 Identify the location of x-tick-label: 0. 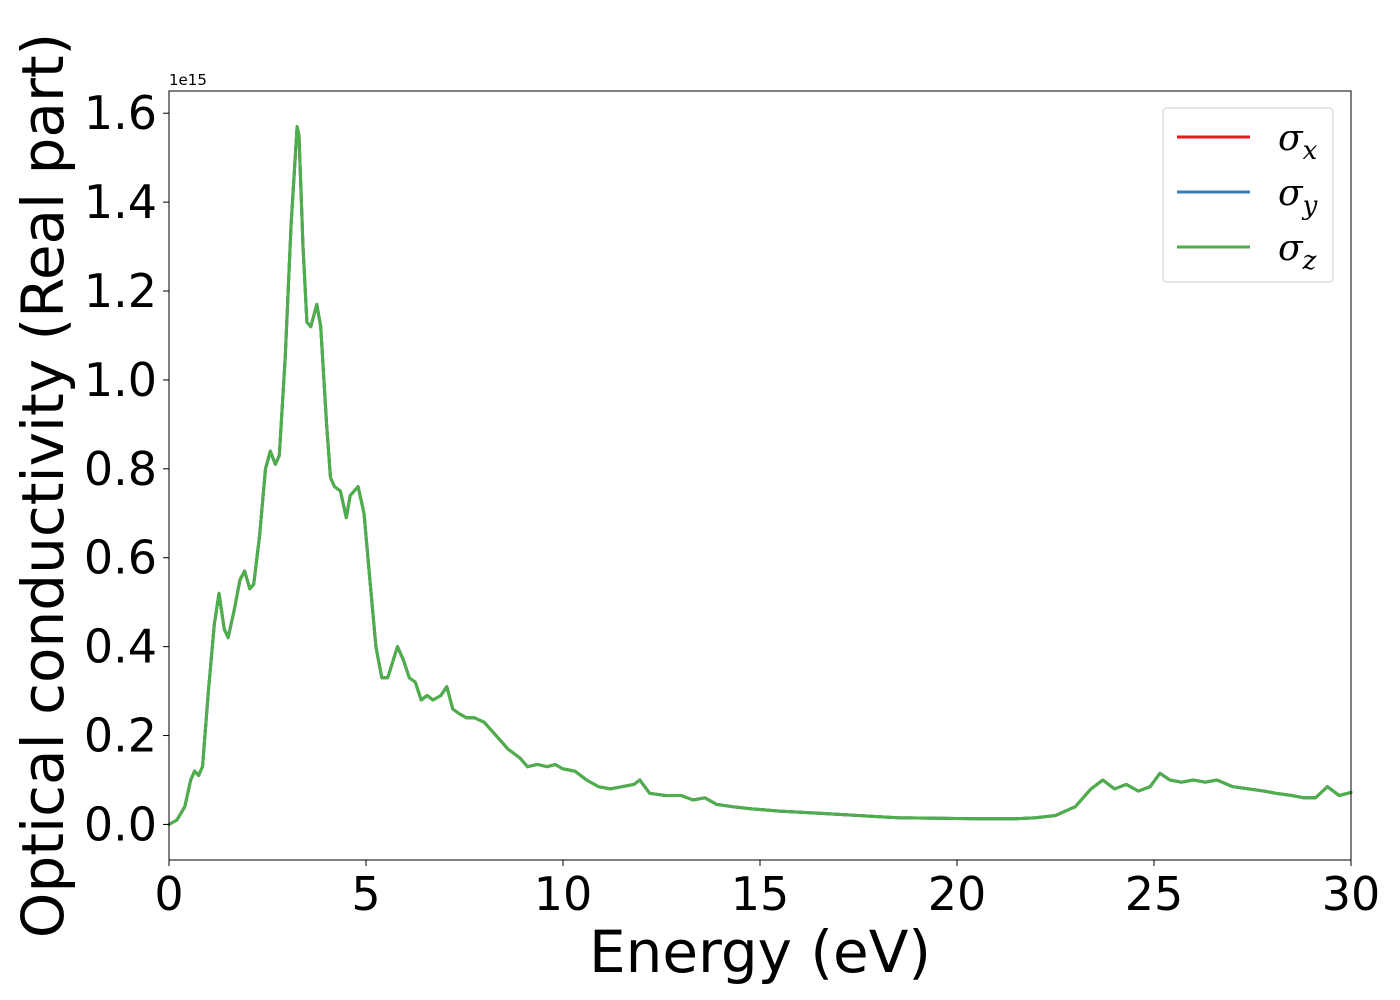
(168, 894).